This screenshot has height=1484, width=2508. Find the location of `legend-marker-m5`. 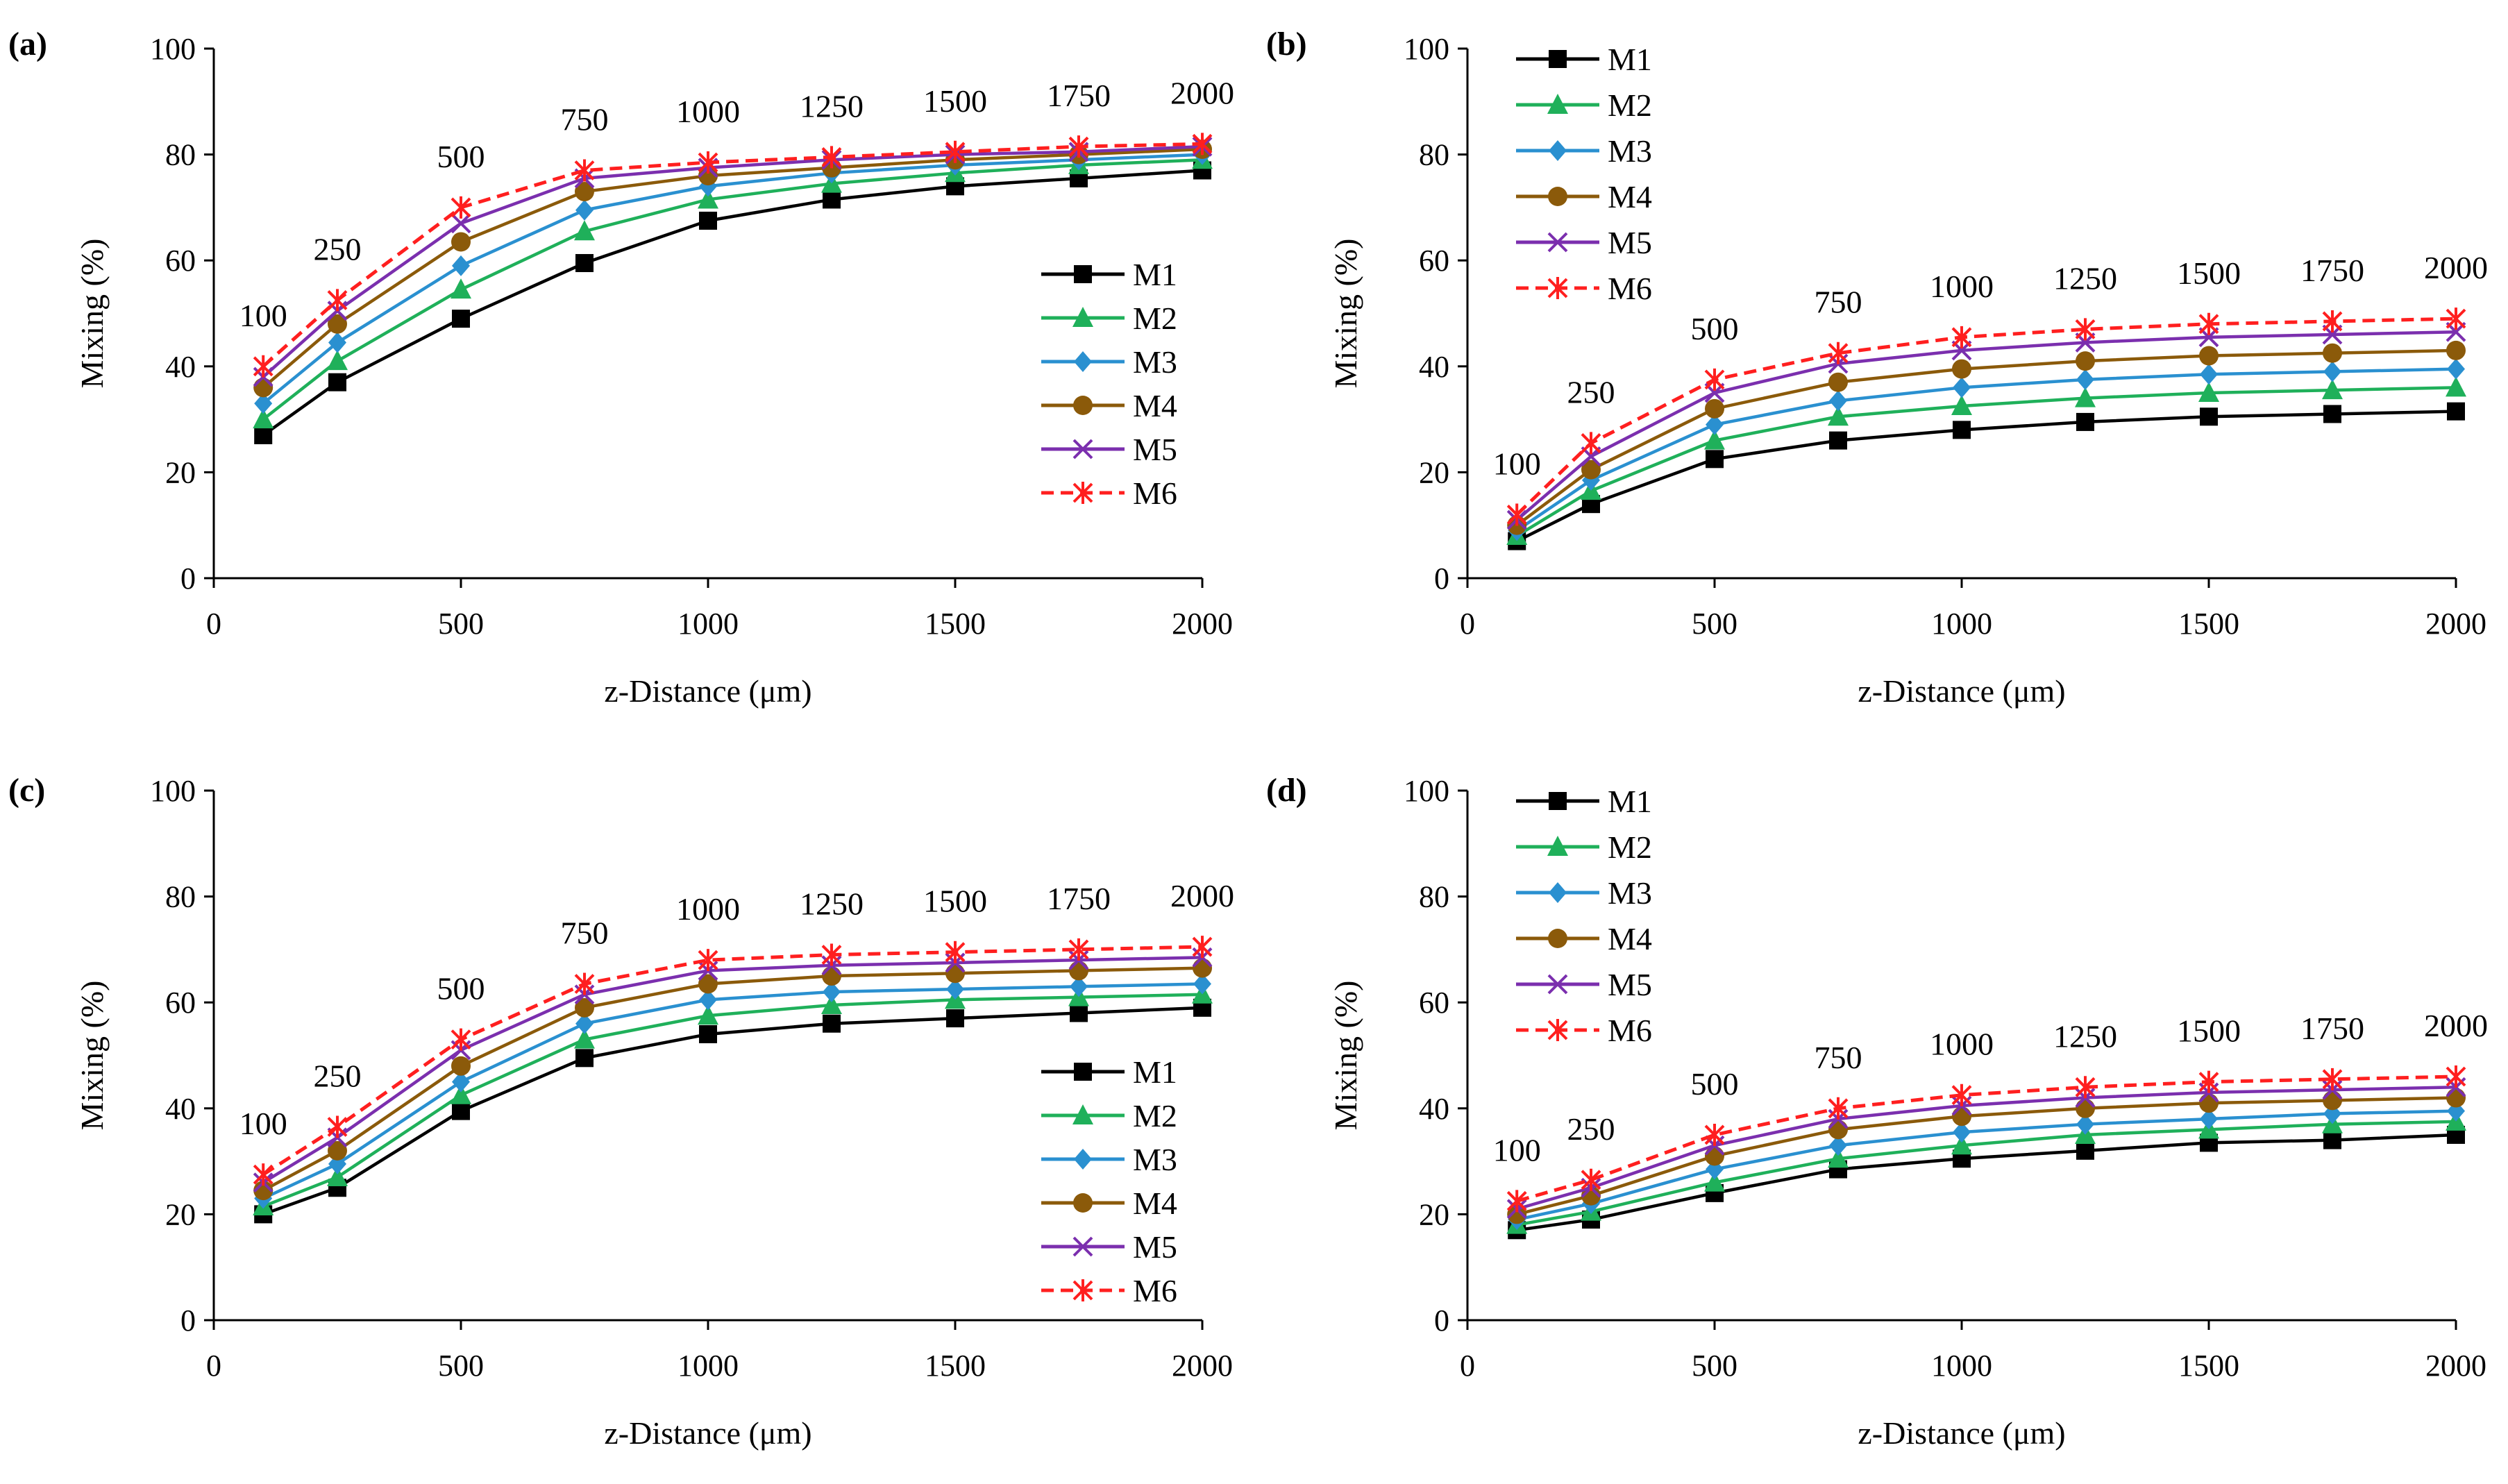

legend-marker-m5 is located at coordinates (1082, 449).